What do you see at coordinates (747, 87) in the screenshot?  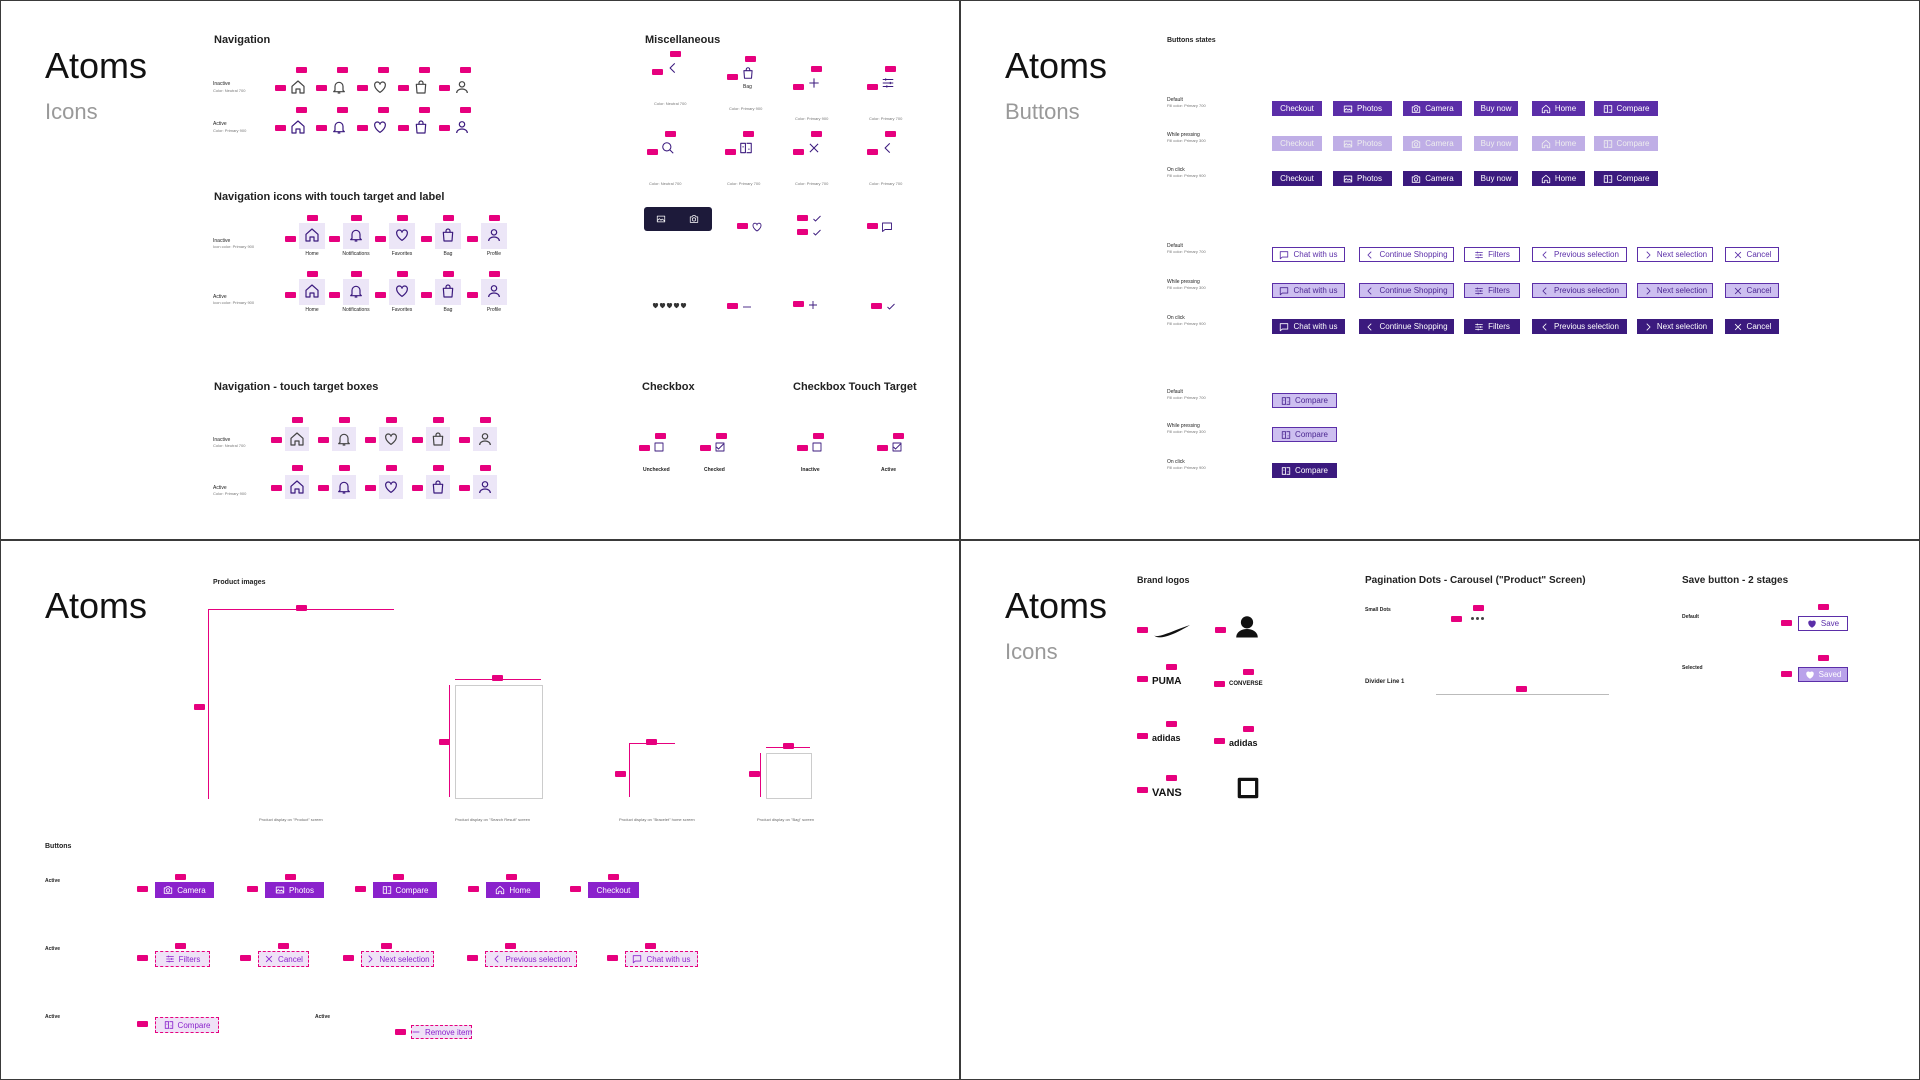 I see `text: Bag` at bounding box center [747, 87].